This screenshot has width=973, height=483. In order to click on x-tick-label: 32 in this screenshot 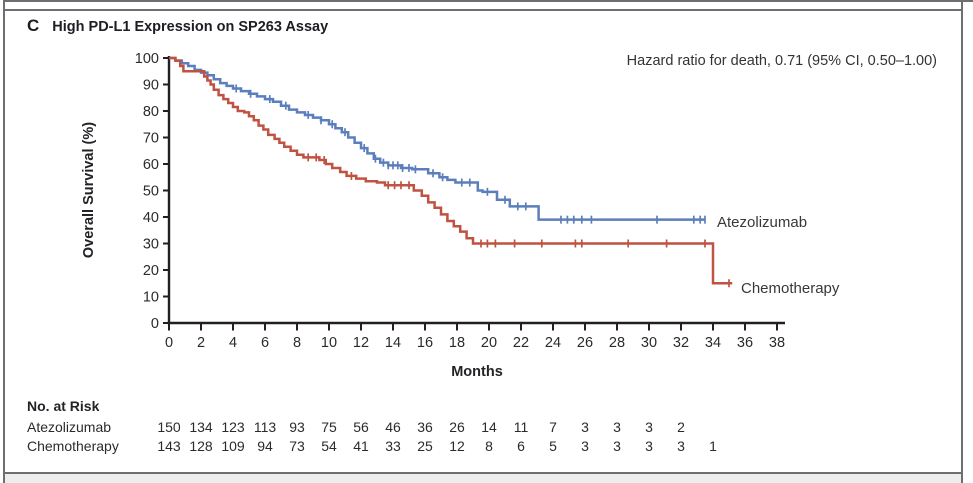, I will do `click(681, 343)`.